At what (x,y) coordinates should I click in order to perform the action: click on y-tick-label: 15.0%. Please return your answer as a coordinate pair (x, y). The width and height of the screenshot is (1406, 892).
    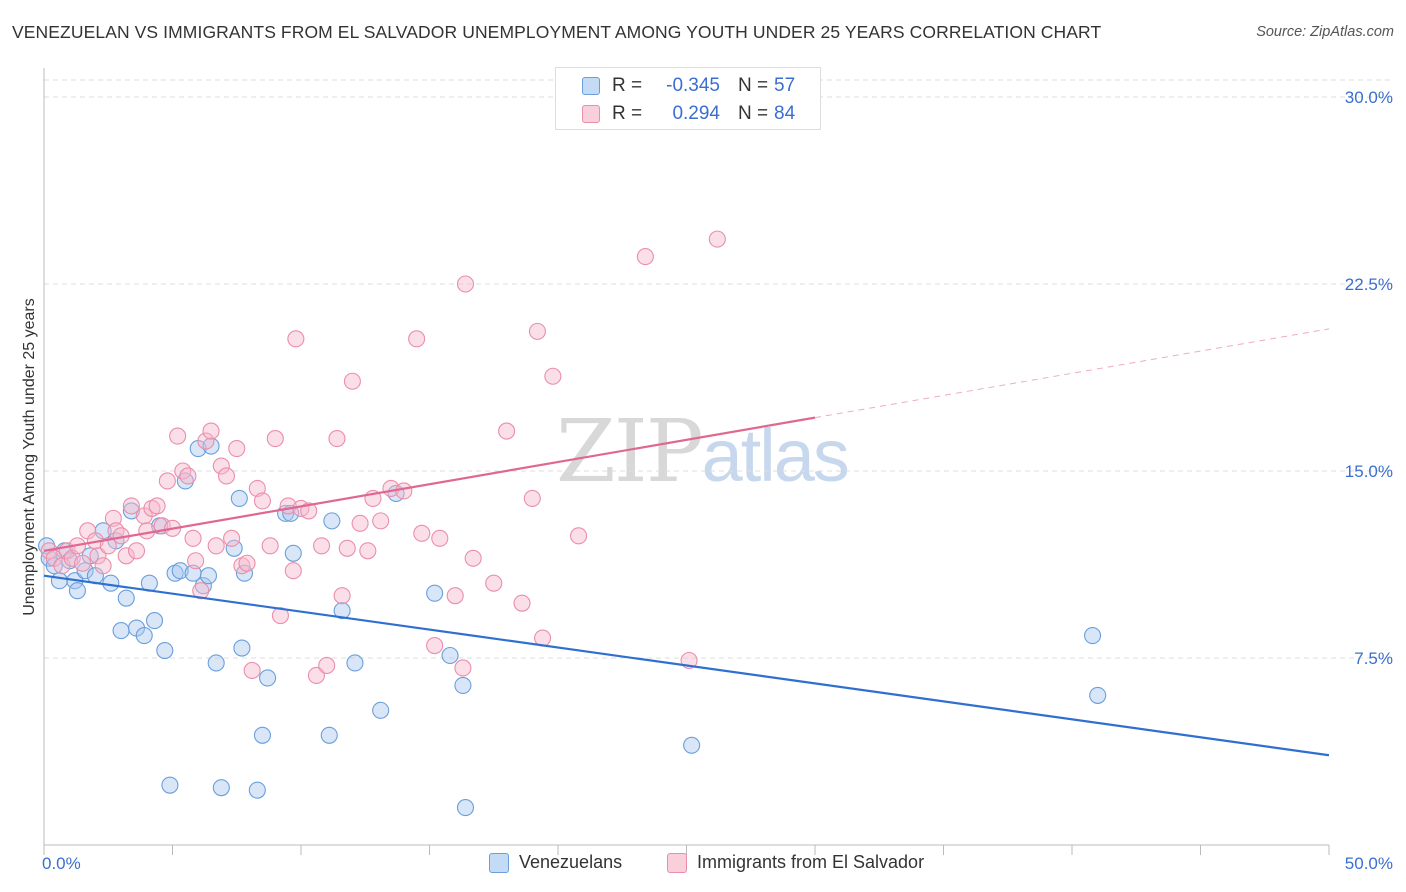
    Looking at the image, I should click on (1369, 471).